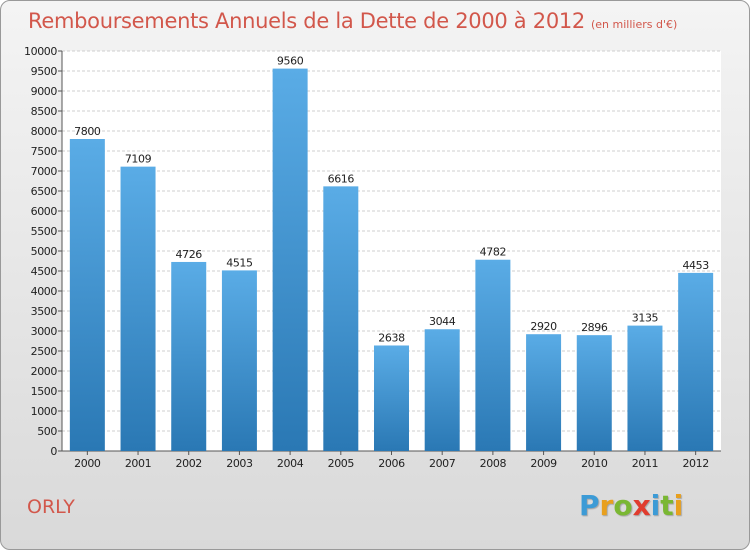 This screenshot has height=550, width=750. I want to click on logo-letter: x, so click(641, 505).